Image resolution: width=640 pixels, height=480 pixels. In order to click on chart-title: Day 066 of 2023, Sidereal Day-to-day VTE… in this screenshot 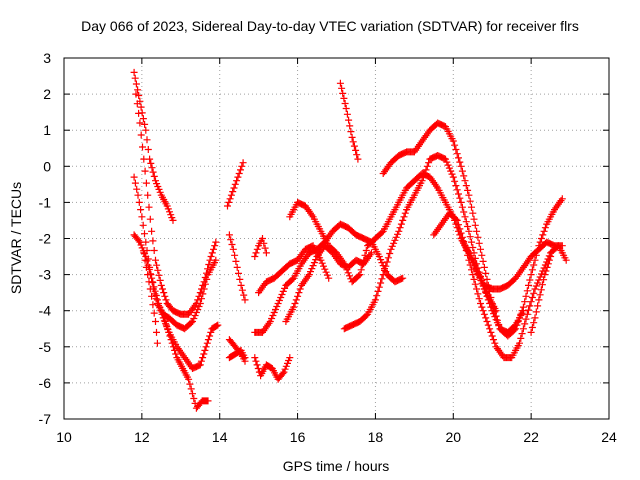, I will do `click(330, 26)`.